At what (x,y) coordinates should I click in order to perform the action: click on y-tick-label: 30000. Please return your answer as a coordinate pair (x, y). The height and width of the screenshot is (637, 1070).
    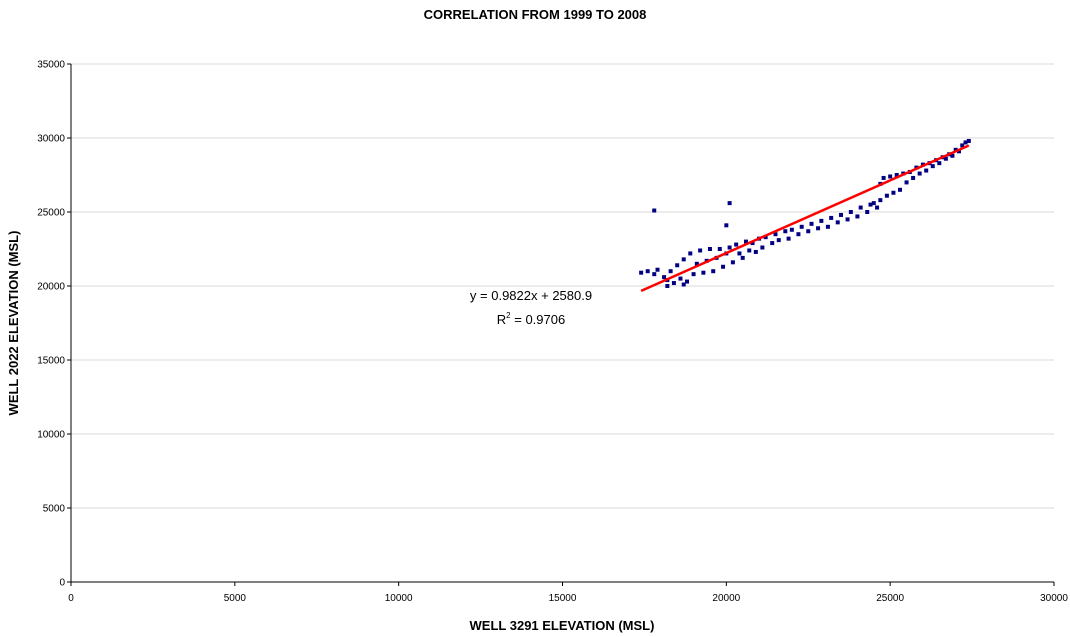
    Looking at the image, I should click on (51, 139).